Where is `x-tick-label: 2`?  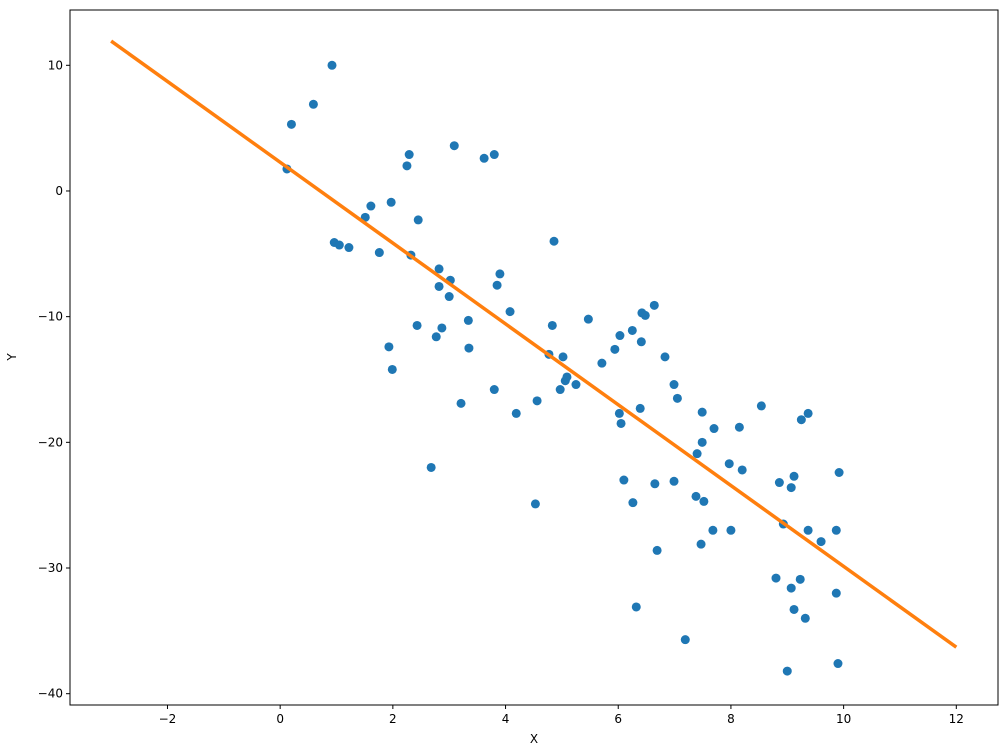
x-tick-label: 2 is located at coordinates (393, 719).